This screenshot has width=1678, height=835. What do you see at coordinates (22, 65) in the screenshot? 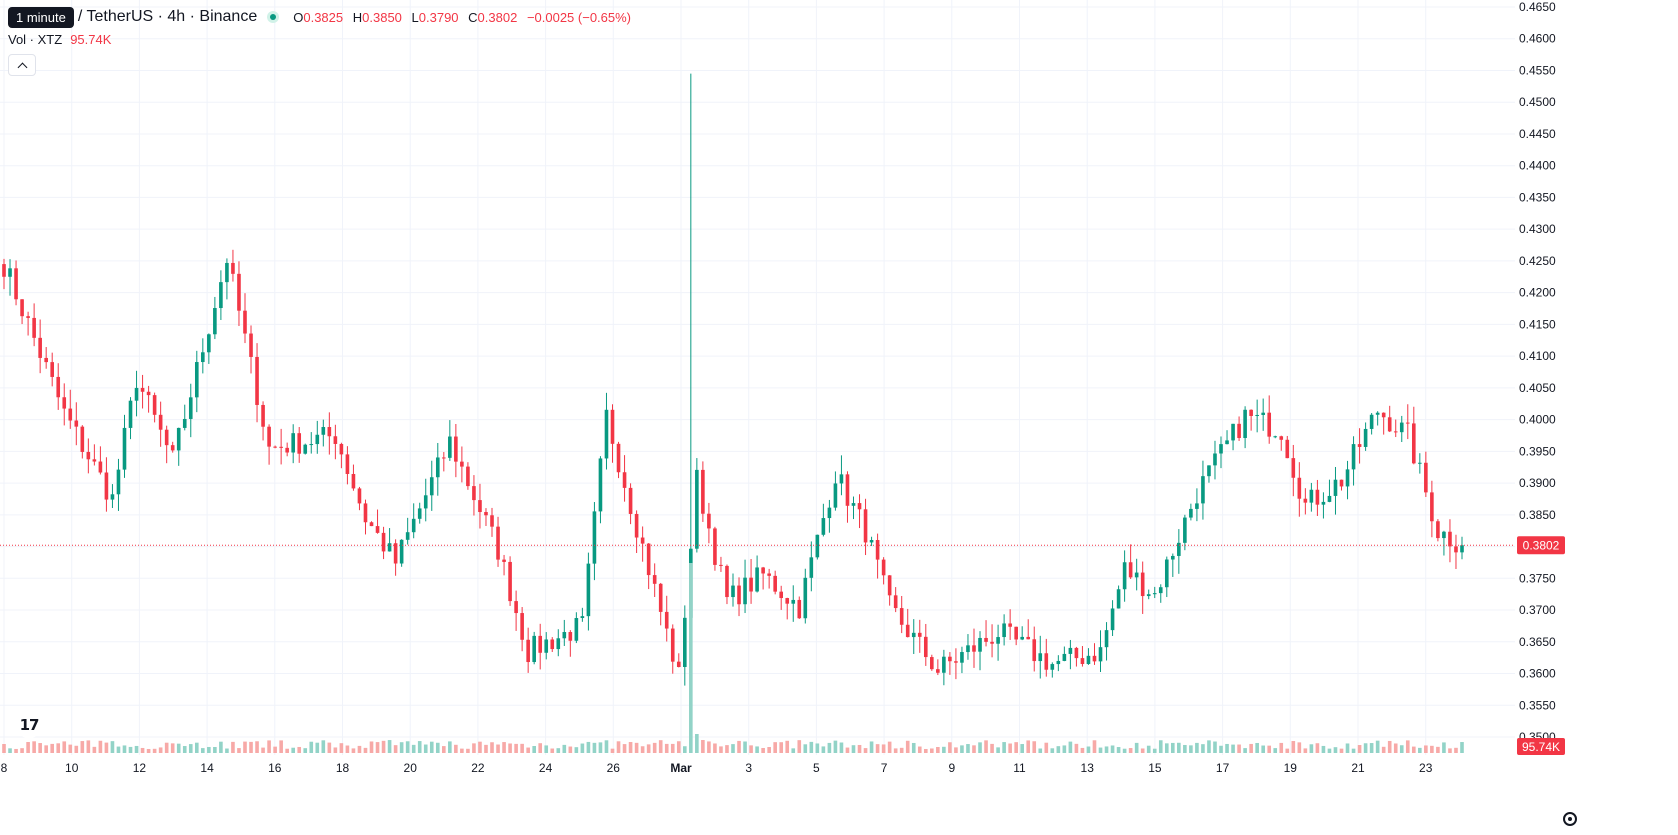
I see `collapse-legend-button` at bounding box center [22, 65].